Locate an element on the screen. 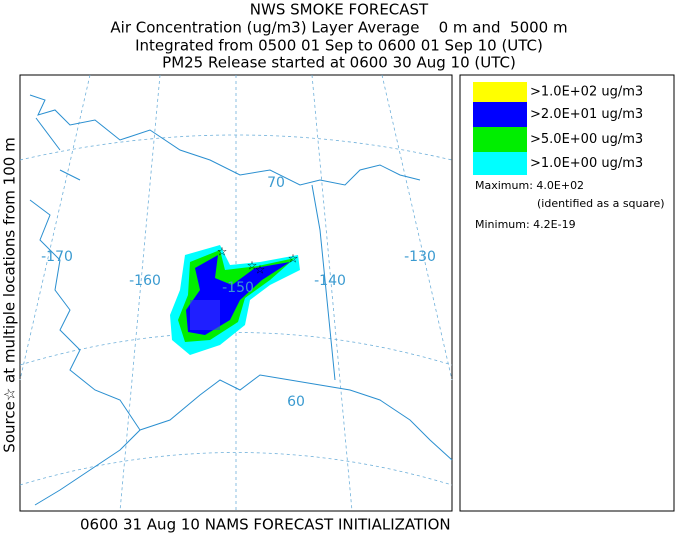 This screenshot has height=536, width=678. smoke-plume is located at coordinates (235, 300).